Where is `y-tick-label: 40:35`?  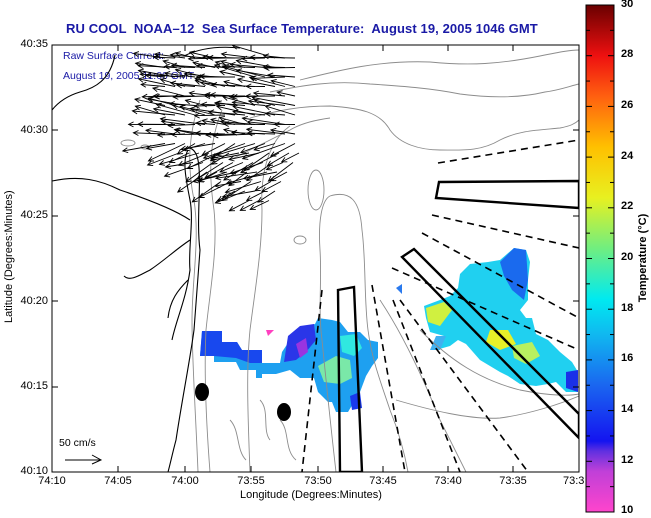
y-tick-label: 40:35 is located at coordinates (34, 44).